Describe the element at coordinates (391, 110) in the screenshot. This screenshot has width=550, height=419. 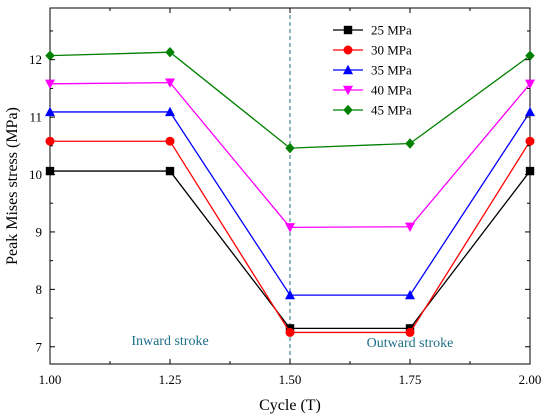
I see `legend-label: 45 MPa` at that location.